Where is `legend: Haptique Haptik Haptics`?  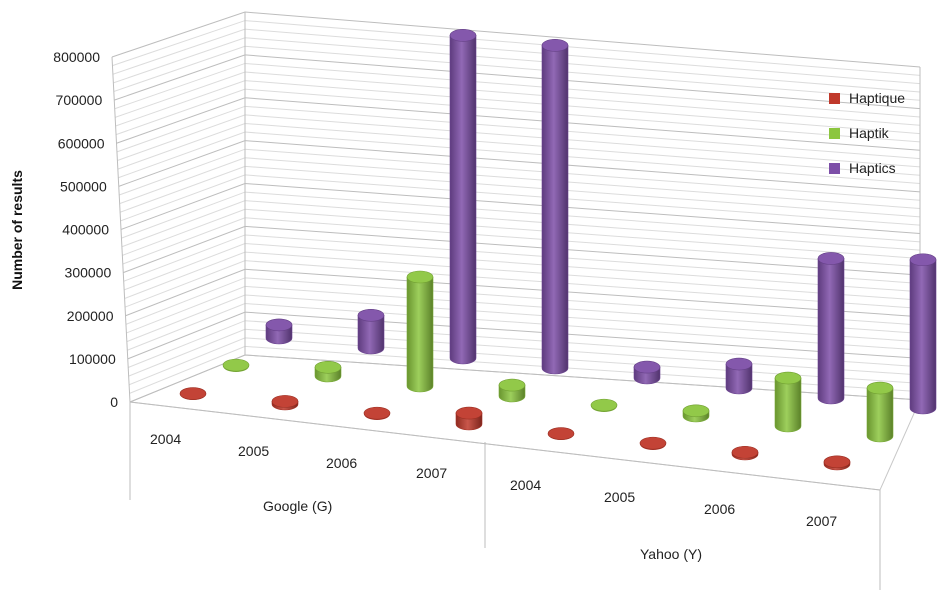 legend: Haptique Haptik Haptics is located at coordinates (867, 133).